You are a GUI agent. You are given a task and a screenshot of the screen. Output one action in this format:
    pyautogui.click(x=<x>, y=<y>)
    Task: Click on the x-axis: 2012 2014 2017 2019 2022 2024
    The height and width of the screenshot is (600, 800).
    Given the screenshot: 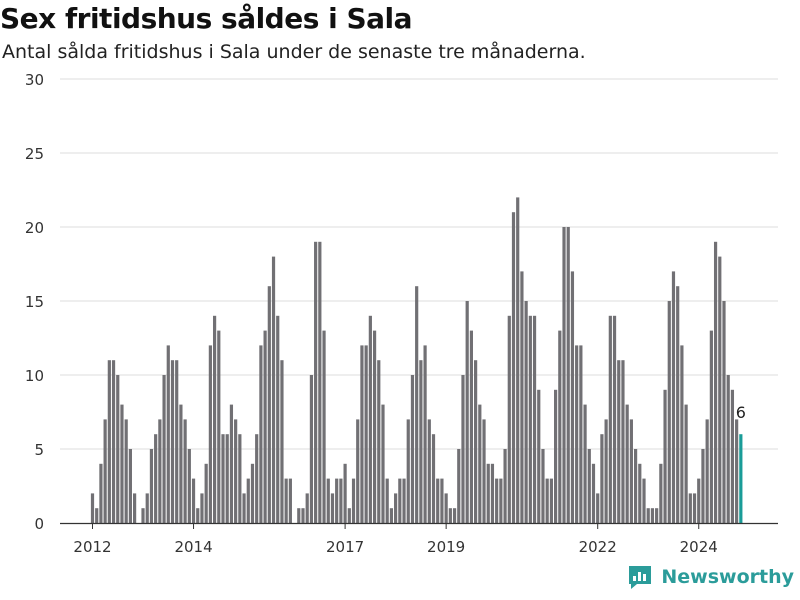 What is the action you would take?
    pyautogui.click(x=419, y=539)
    